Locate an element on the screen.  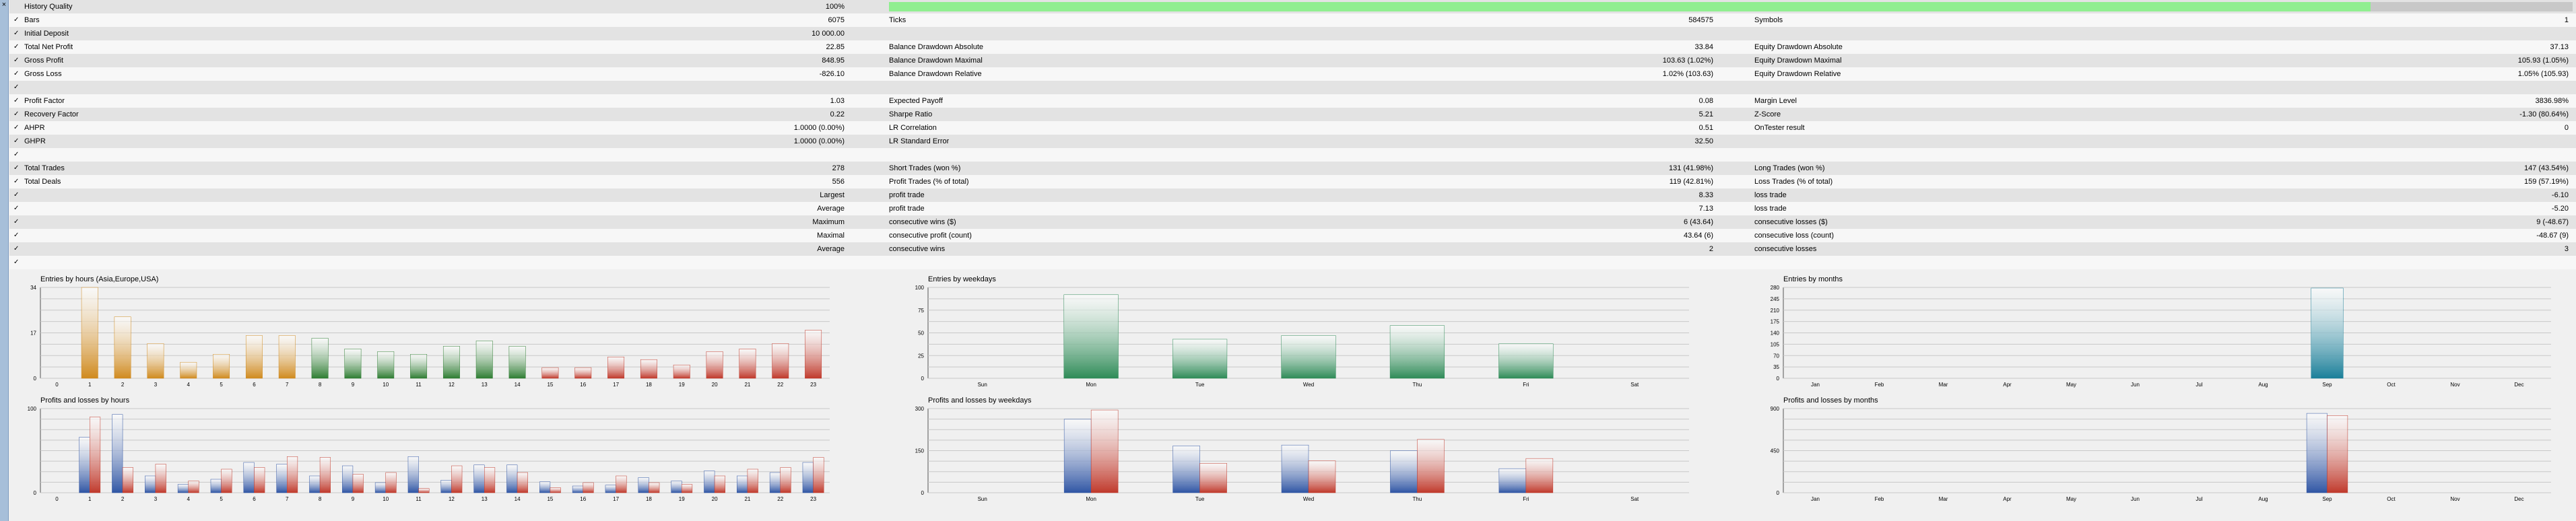
stat-label: Initial Deposit is located at coordinates (46, 34).